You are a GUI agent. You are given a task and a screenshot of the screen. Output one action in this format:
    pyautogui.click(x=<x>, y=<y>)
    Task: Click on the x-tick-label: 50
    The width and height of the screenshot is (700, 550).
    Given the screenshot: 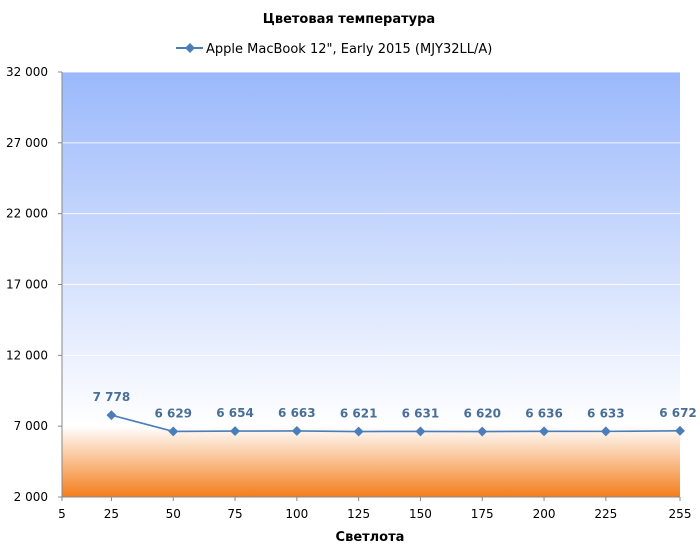 What is the action you would take?
    pyautogui.click(x=173, y=514)
    